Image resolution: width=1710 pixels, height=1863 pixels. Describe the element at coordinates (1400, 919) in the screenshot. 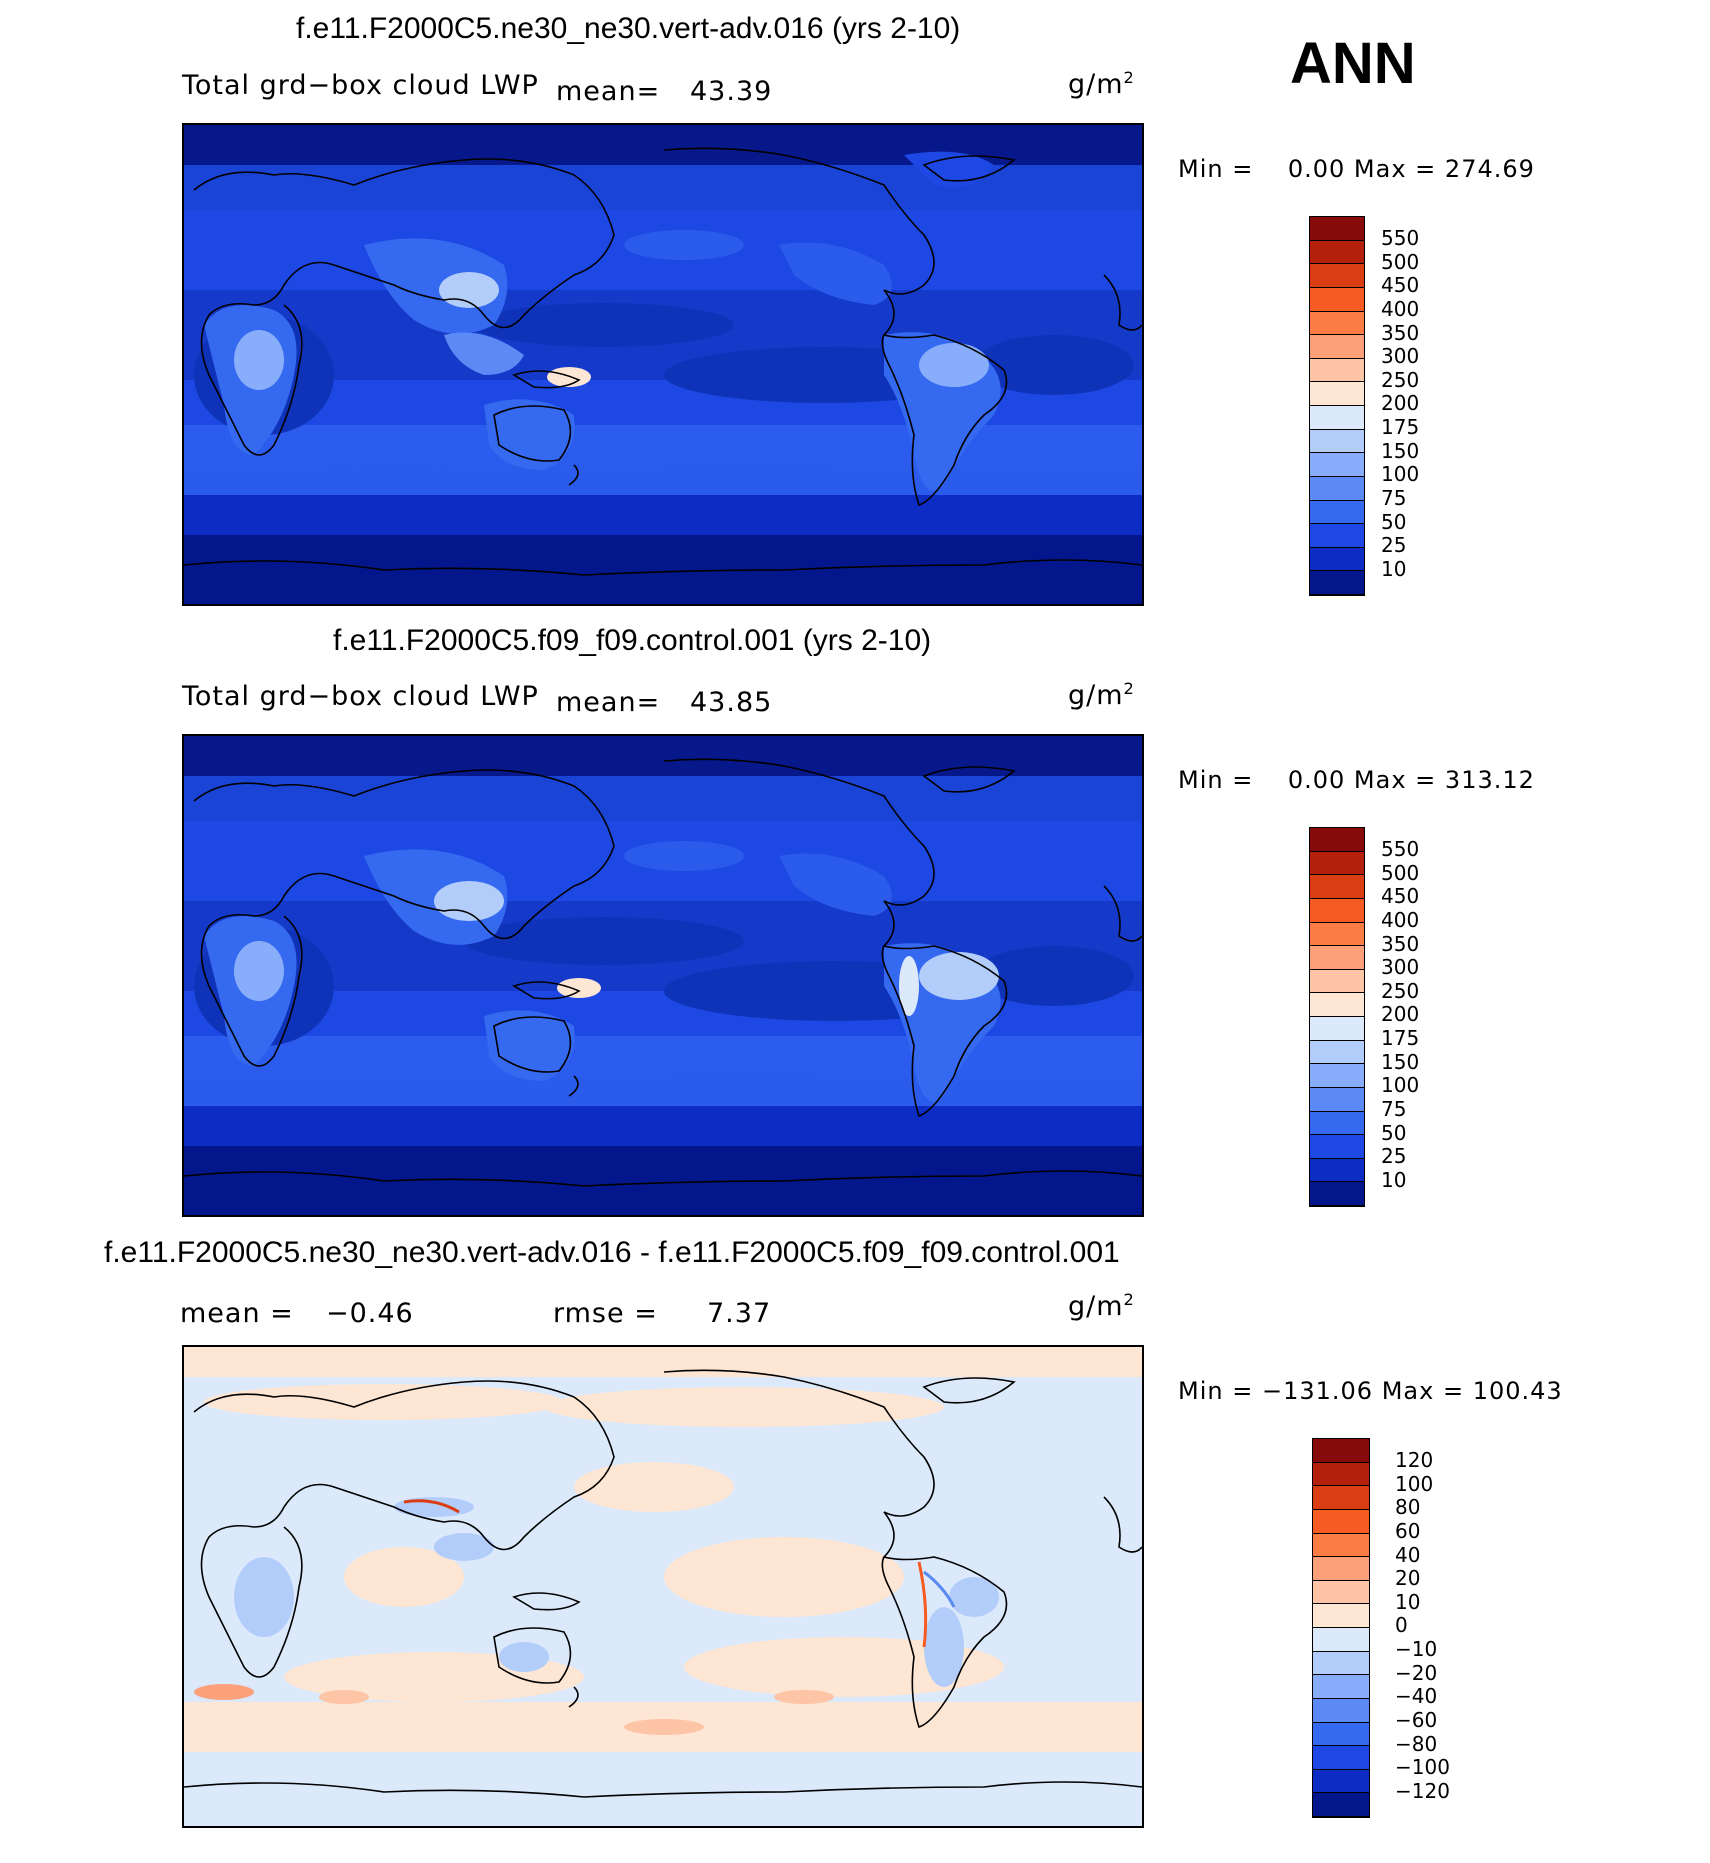

I see `colorbar-label: 400` at that location.